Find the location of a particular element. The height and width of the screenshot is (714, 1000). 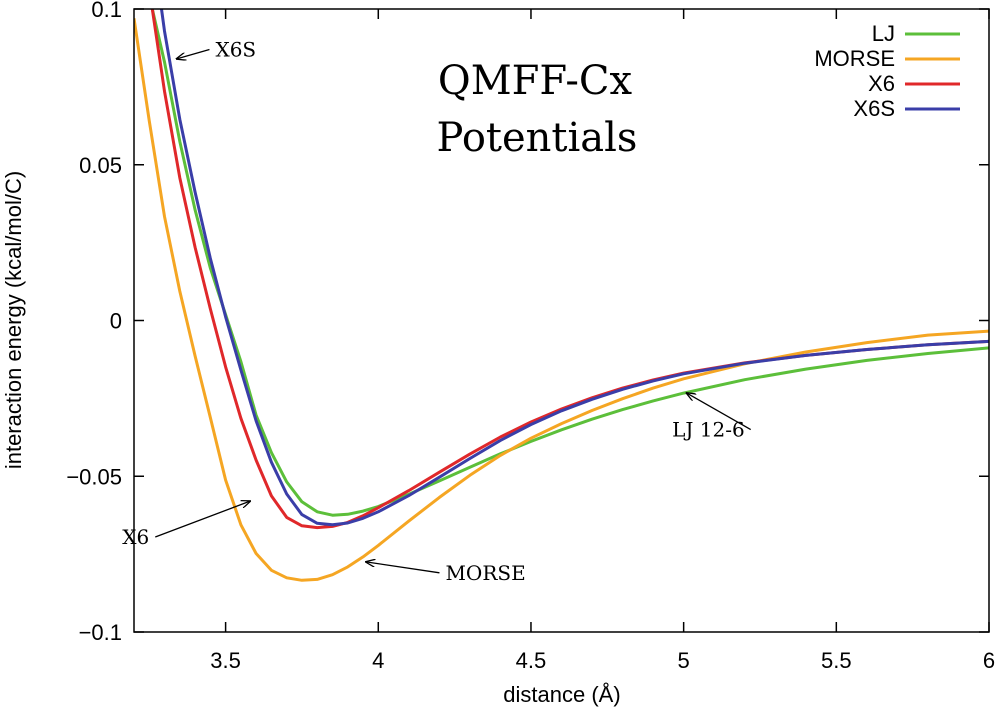

legend-label-lj: LJ is located at coordinates (883, 33).